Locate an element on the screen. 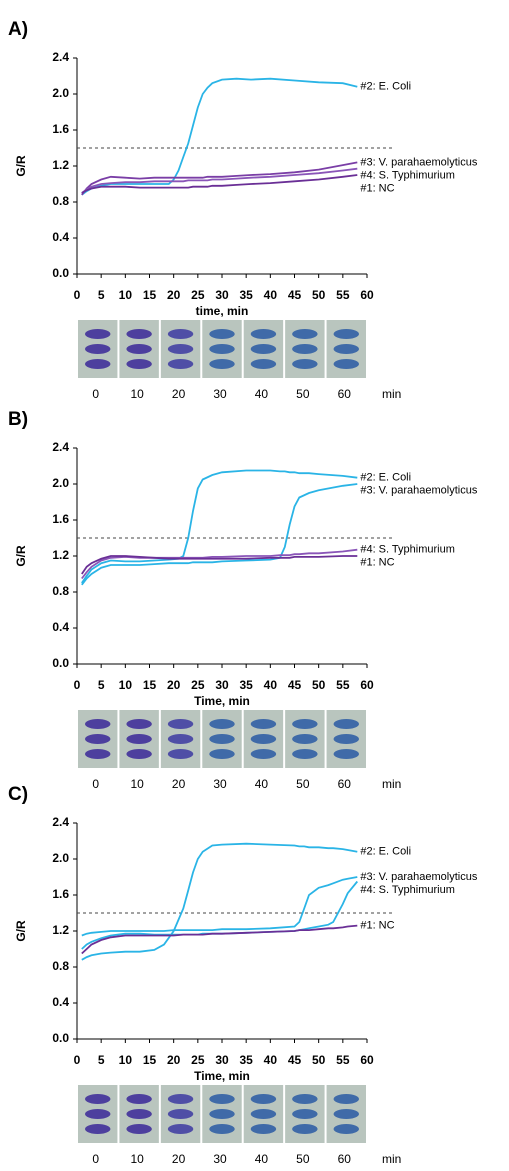 The image size is (509, 1171). y-tick-label: 1.2 is located at coordinates (60, 555).